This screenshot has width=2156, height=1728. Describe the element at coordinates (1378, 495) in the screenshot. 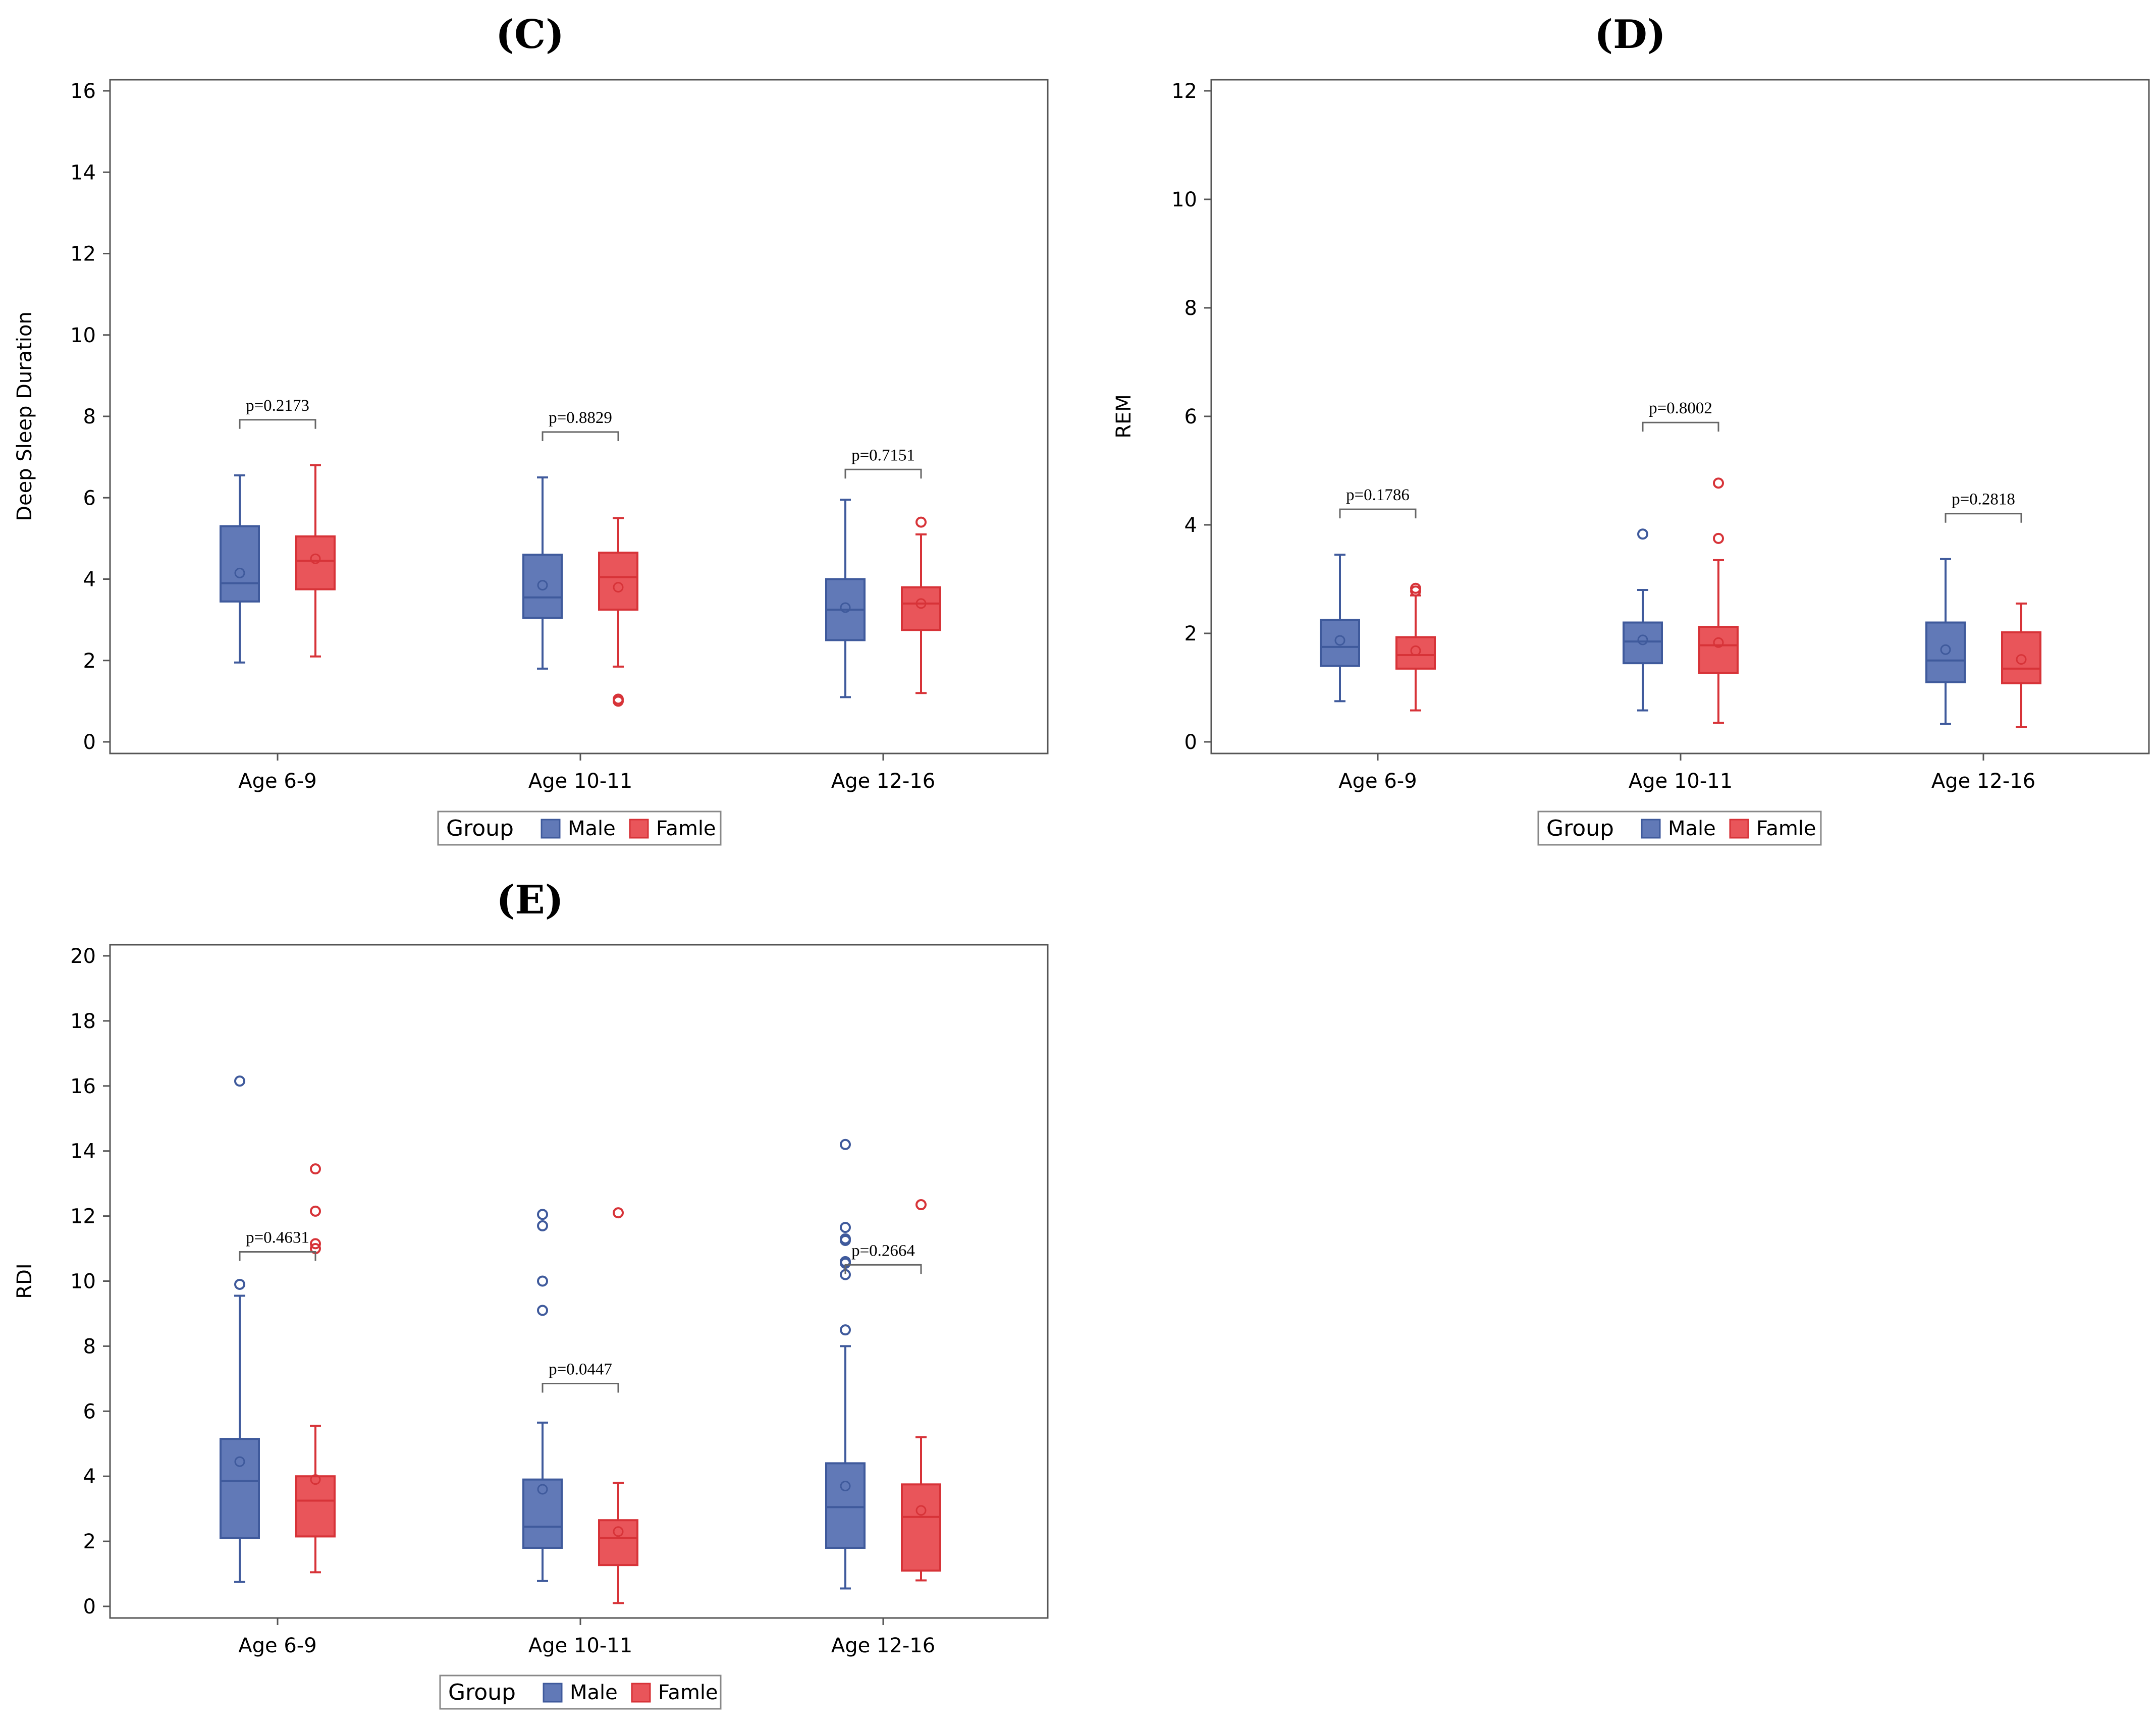

I see `p-value-label: p=0.1786` at that location.